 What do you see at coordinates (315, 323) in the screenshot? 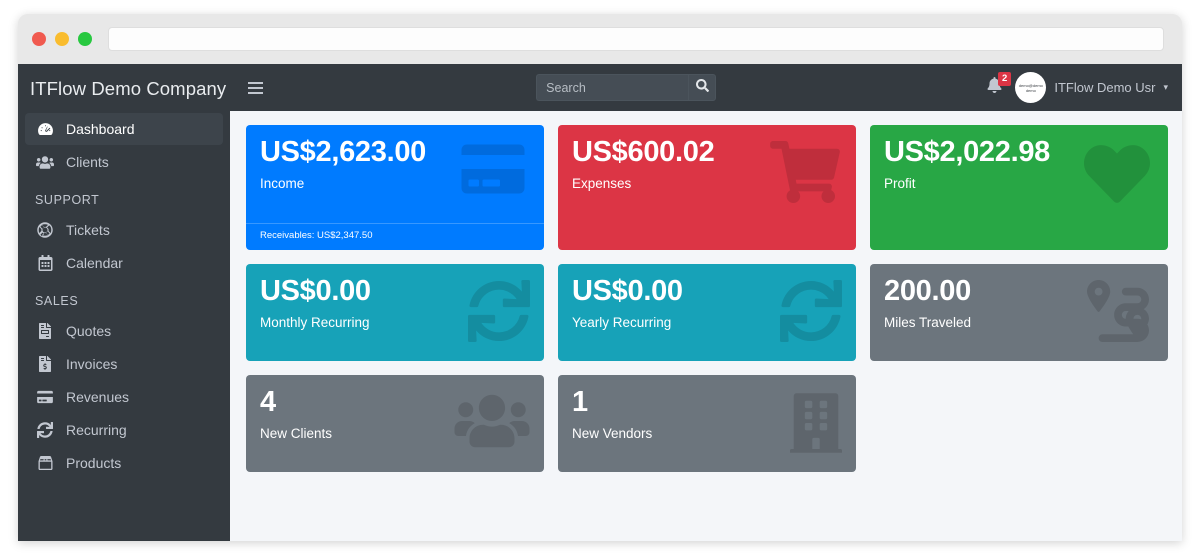
I see `stat-label: Monthly Recurring` at bounding box center [315, 323].